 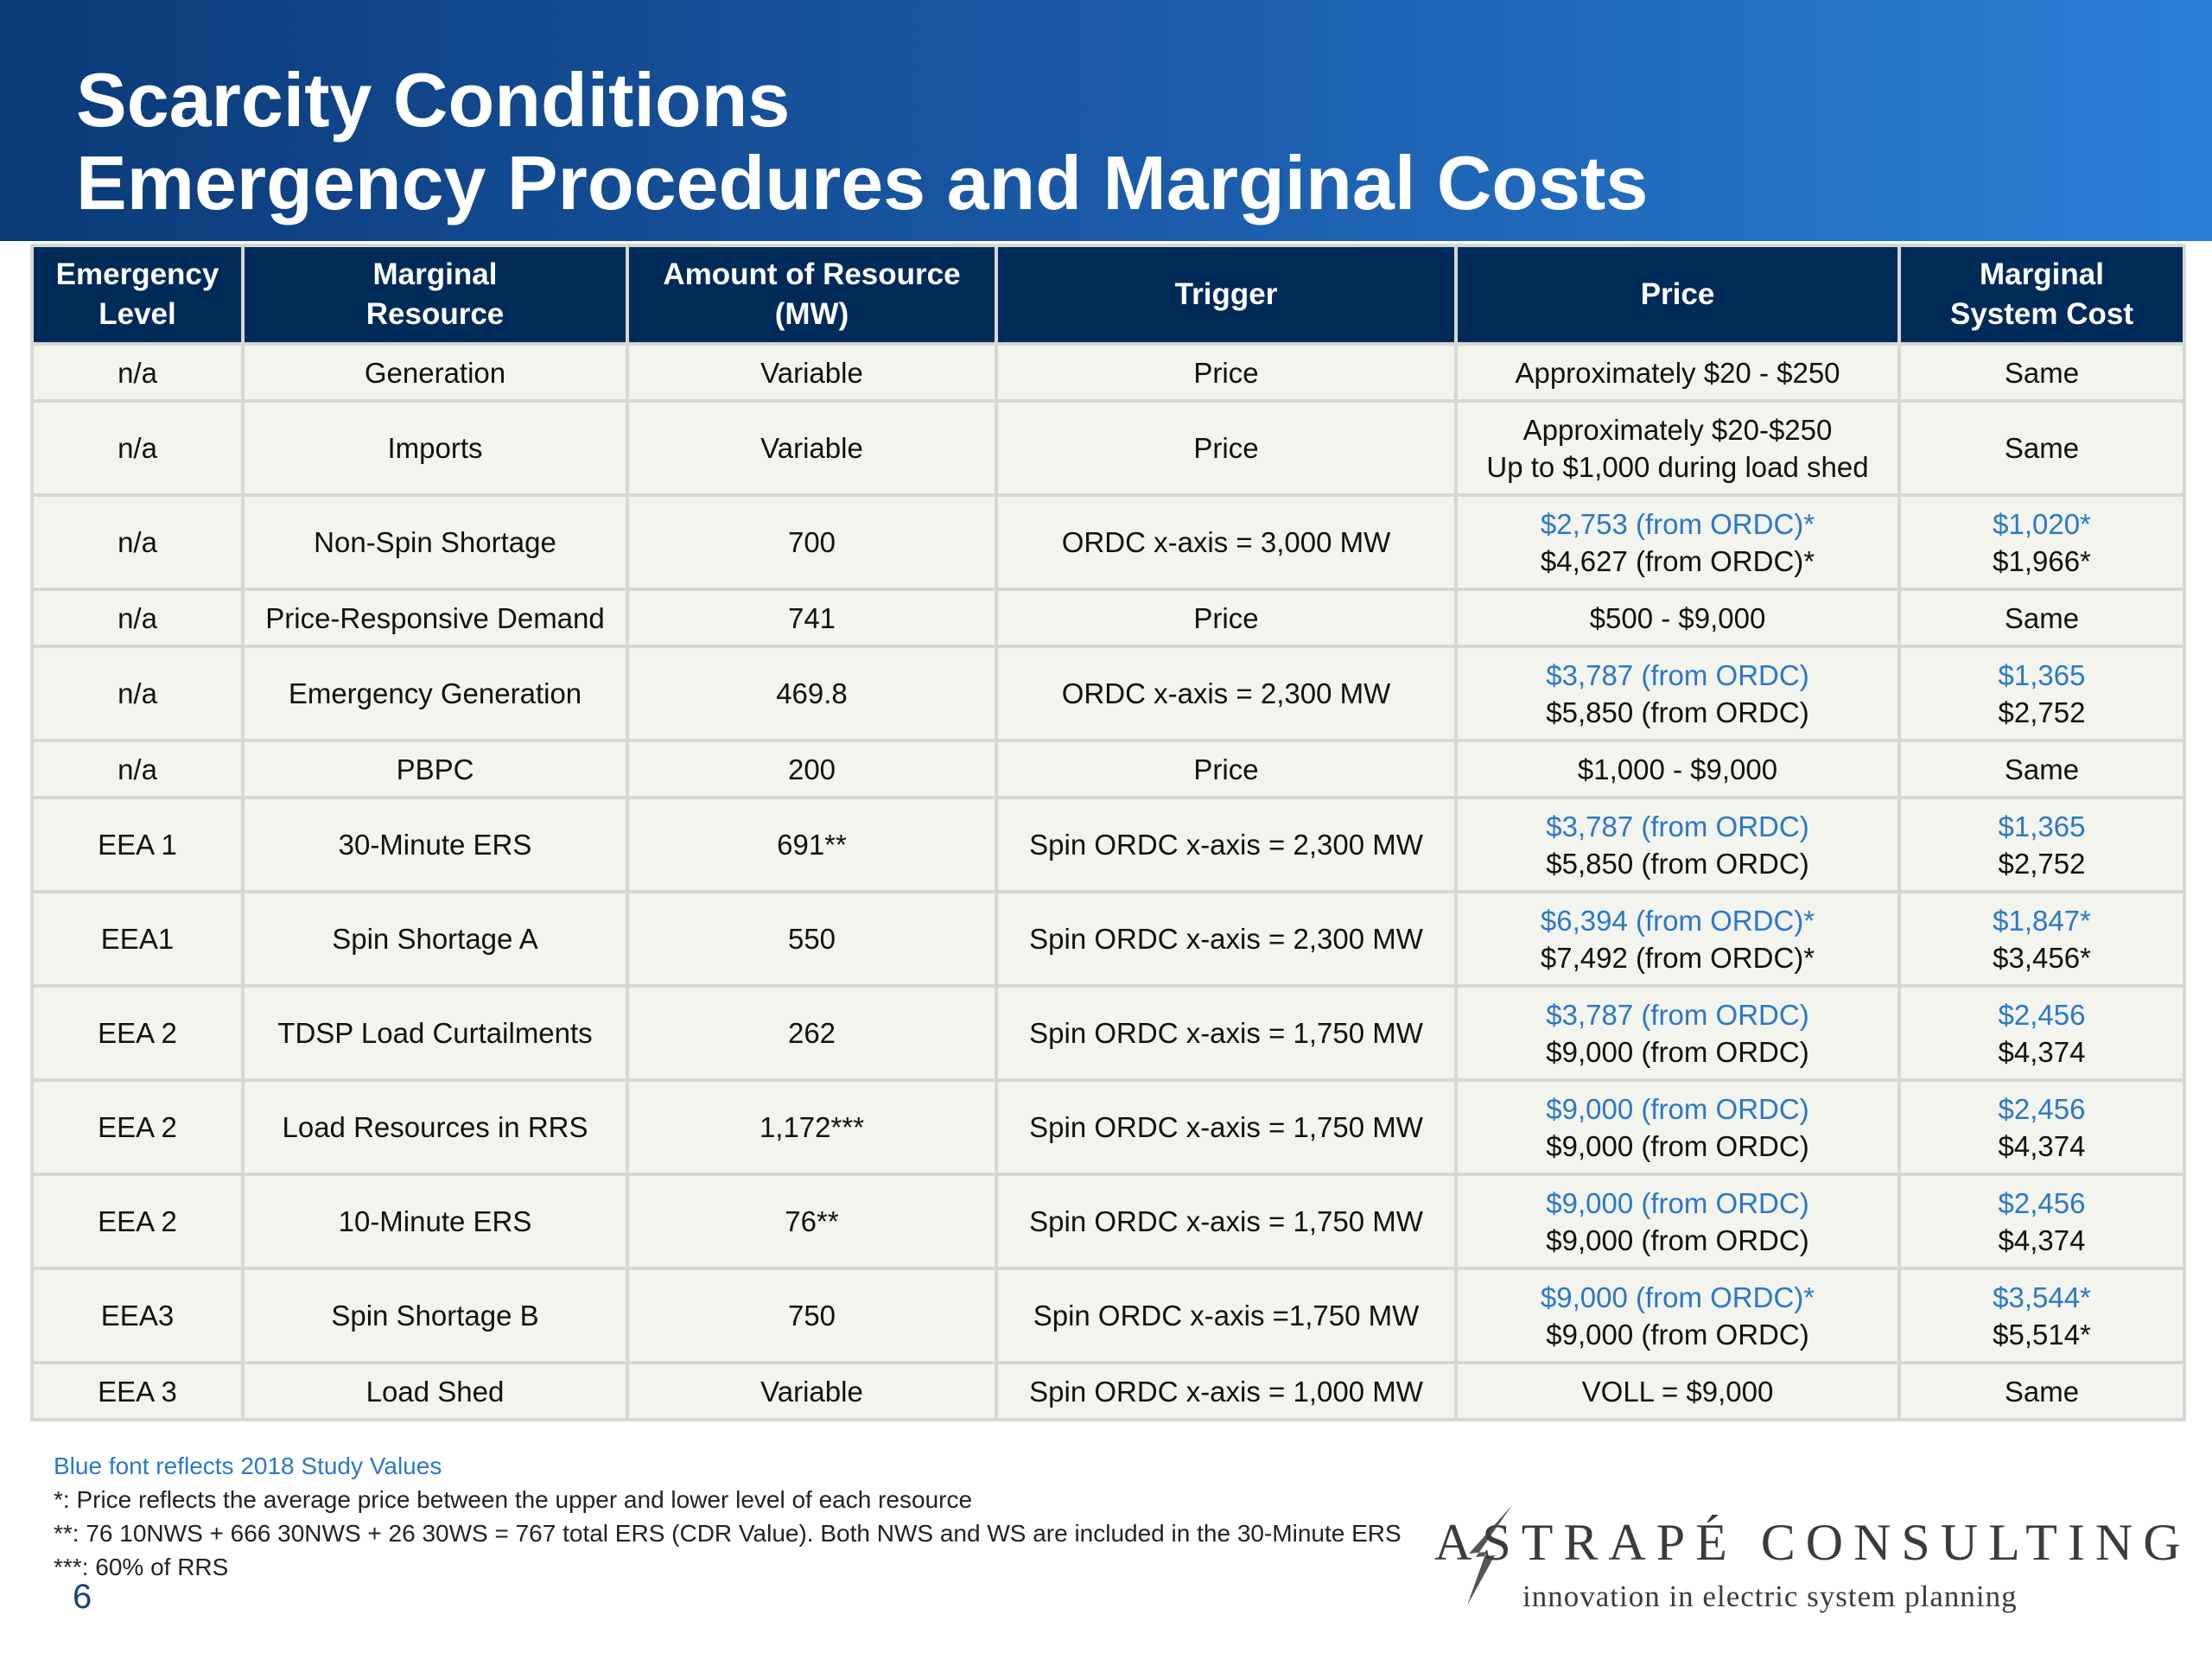 What do you see at coordinates (1226, 542) in the screenshot?
I see `trigger-cell: ORDC x-axis = 3,000 MW` at bounding box center [1226, 542].